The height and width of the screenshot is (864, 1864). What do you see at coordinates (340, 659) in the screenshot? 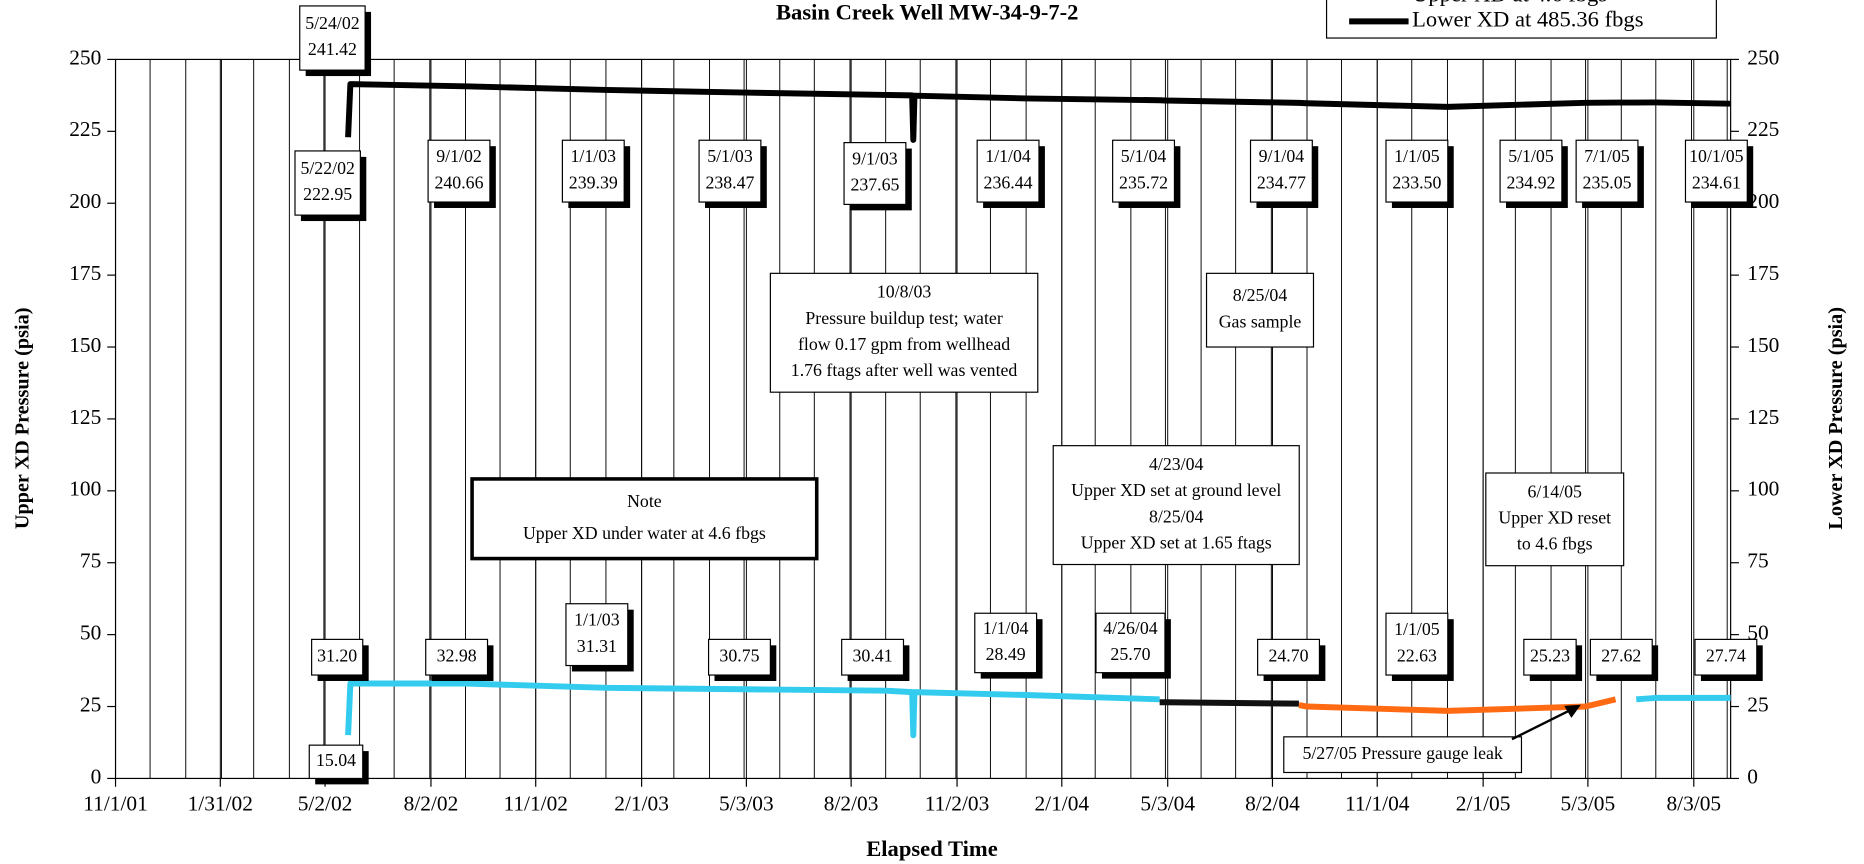
I see `annotation: 31.20` at bounding box center [340, 659].